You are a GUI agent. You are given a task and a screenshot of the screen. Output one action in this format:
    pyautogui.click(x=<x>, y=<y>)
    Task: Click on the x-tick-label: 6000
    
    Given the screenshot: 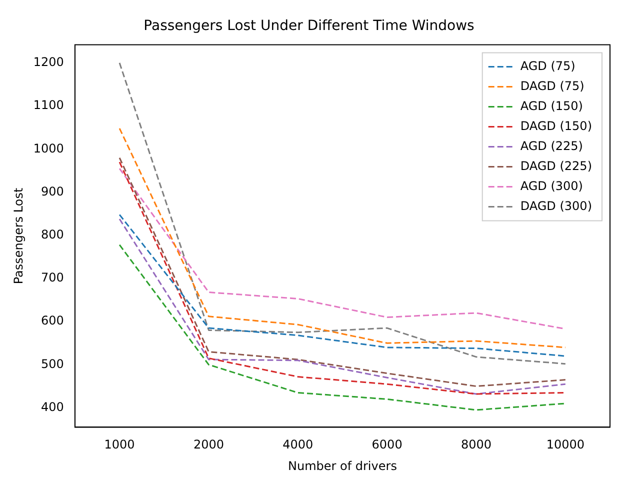 What is the action you would take?
    pyautogui.click(x=387, y=445)
    